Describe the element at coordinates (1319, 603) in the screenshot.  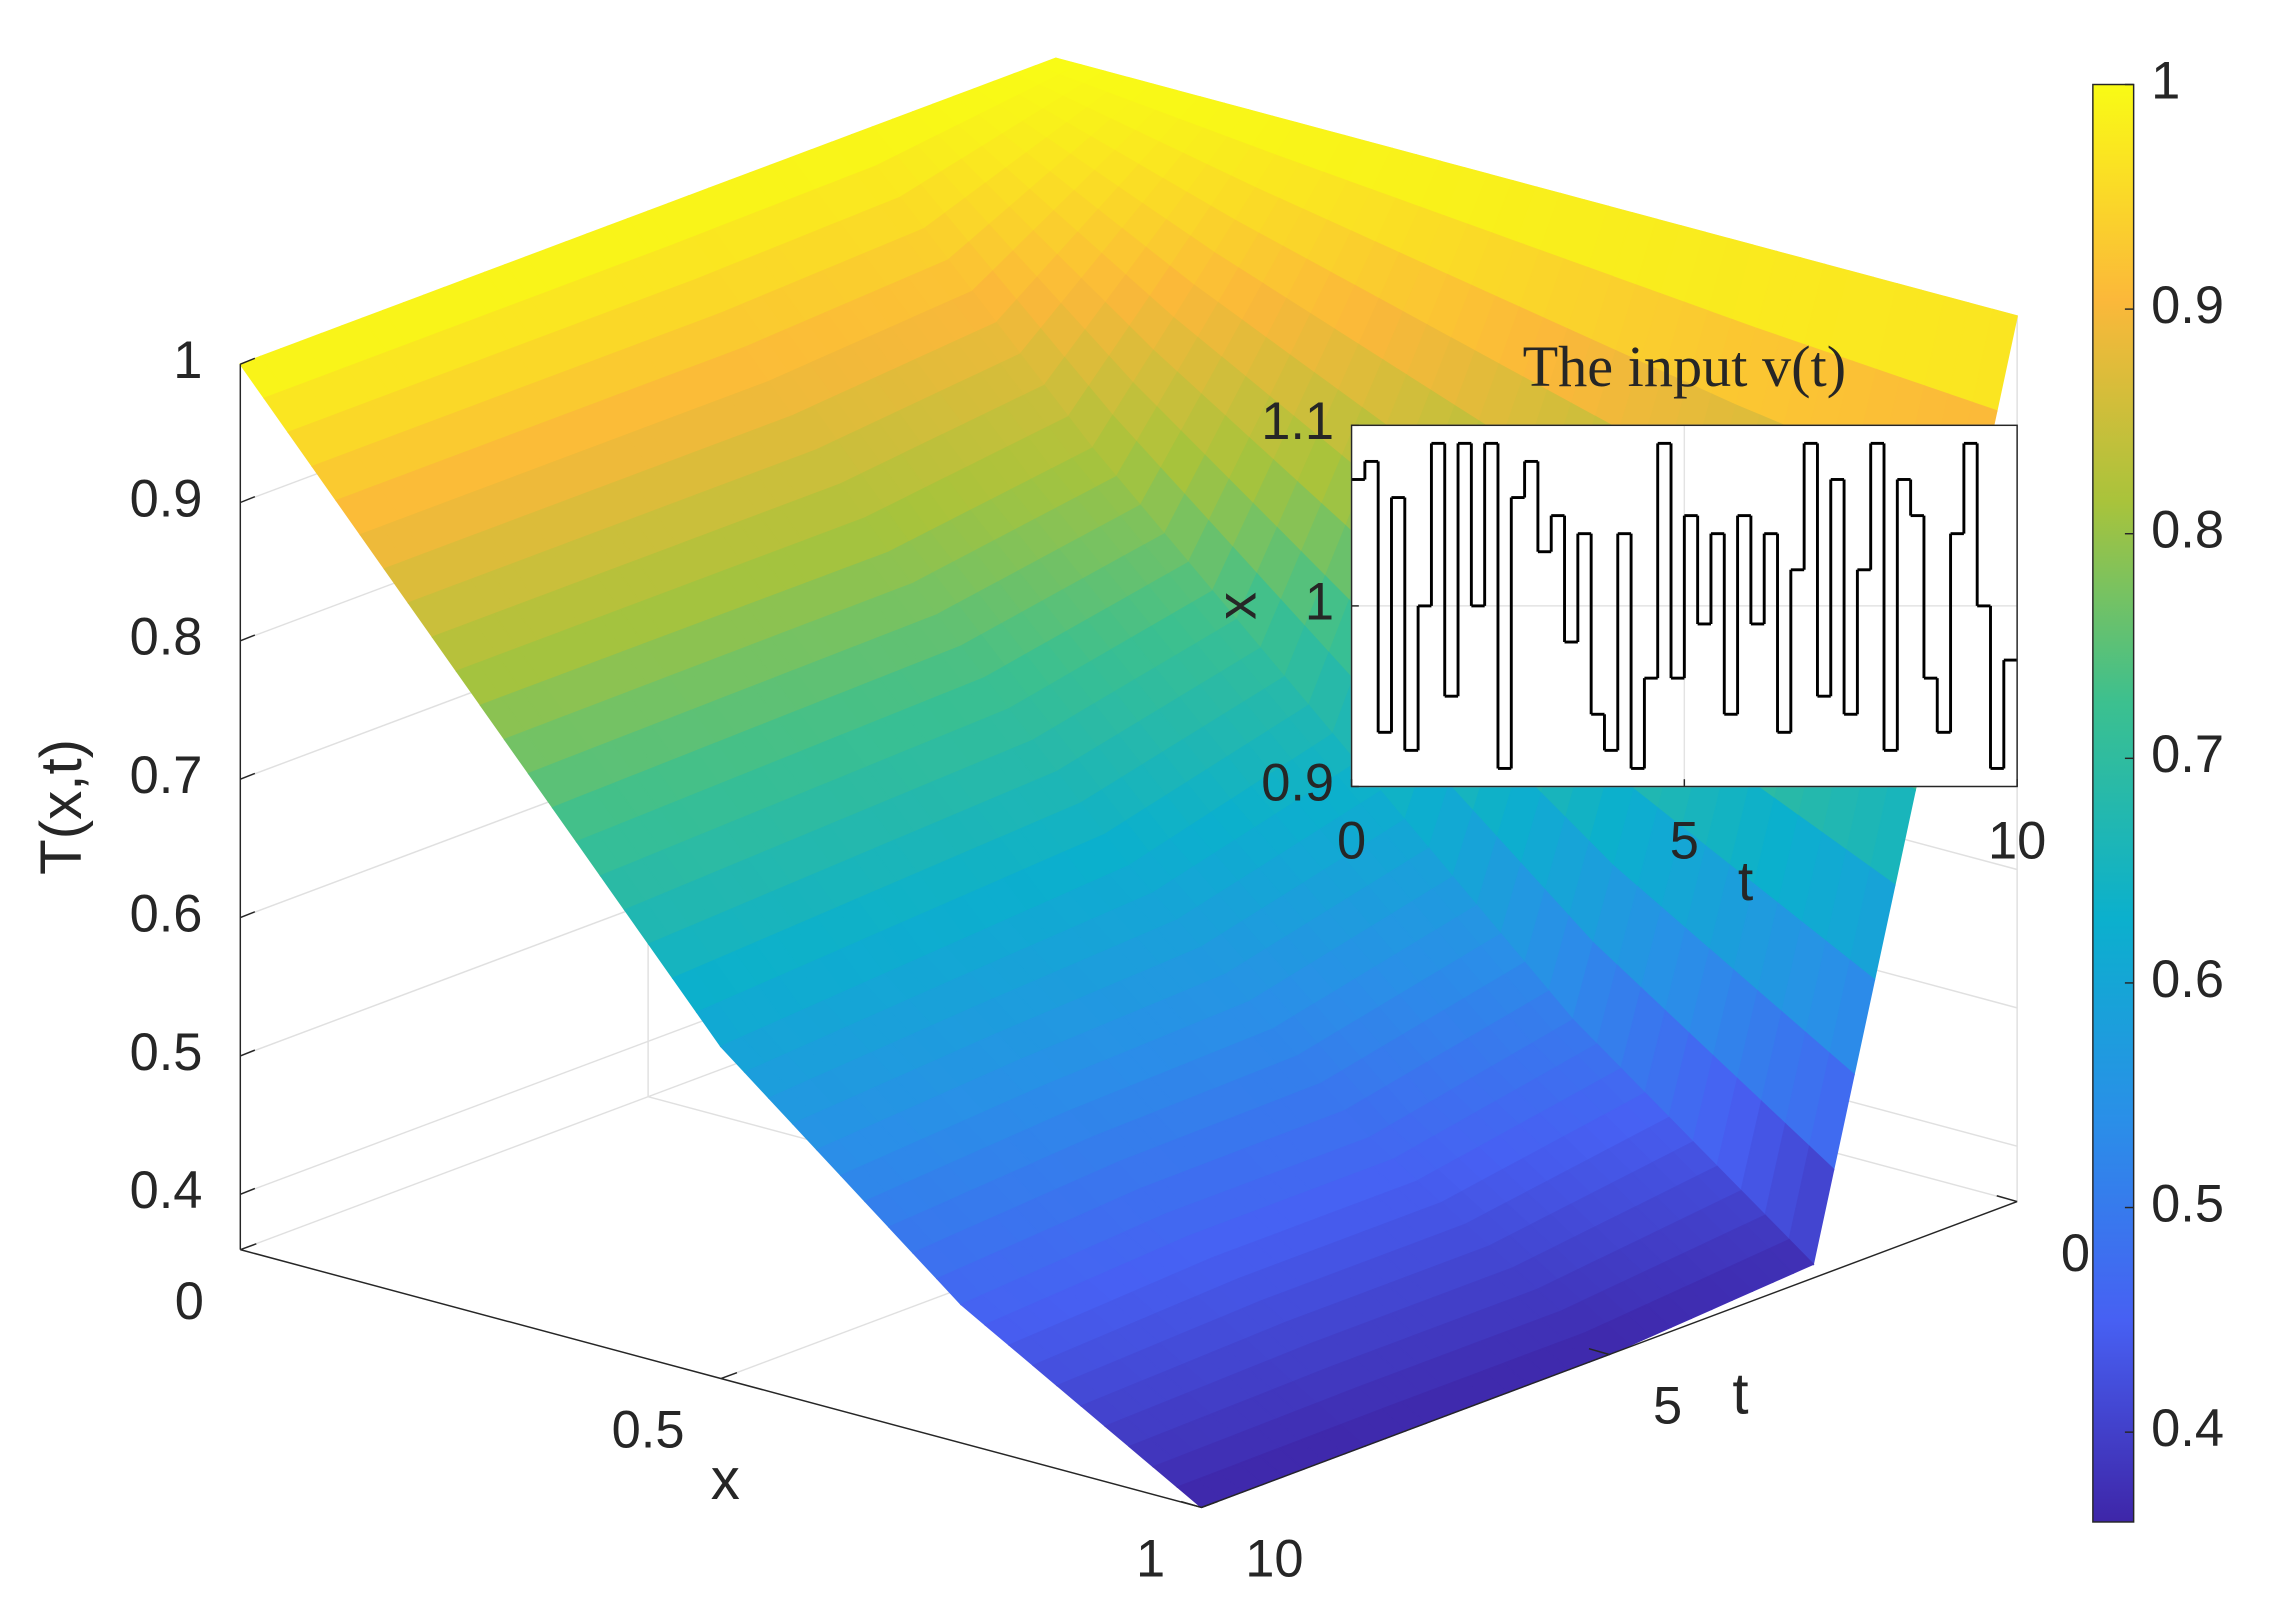
I see `y-tick-label: 1` at that location.